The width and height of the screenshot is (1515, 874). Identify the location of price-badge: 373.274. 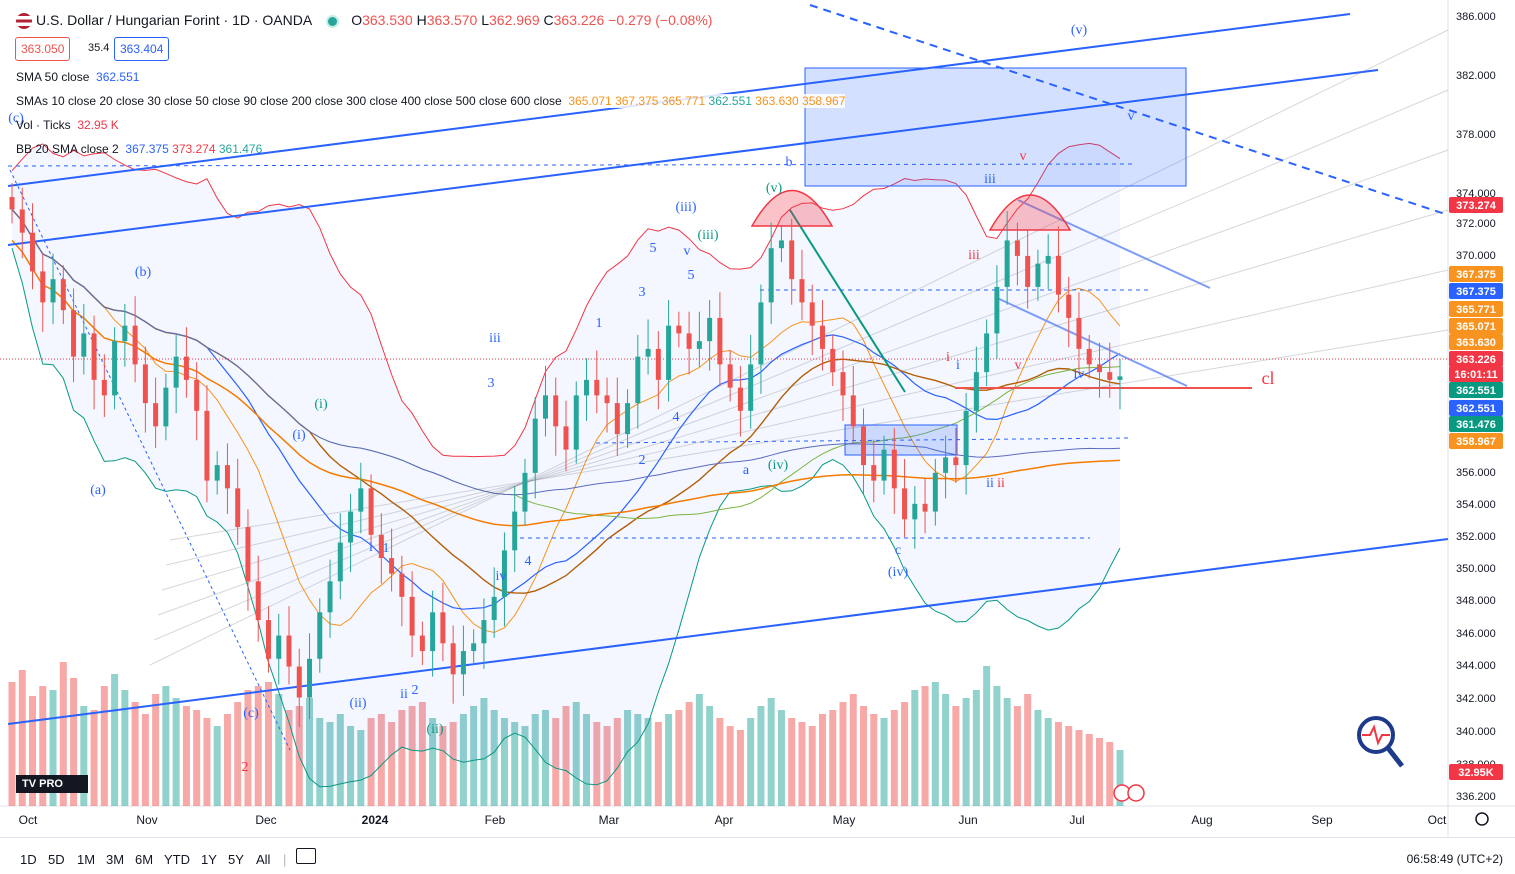
(1476, 206).